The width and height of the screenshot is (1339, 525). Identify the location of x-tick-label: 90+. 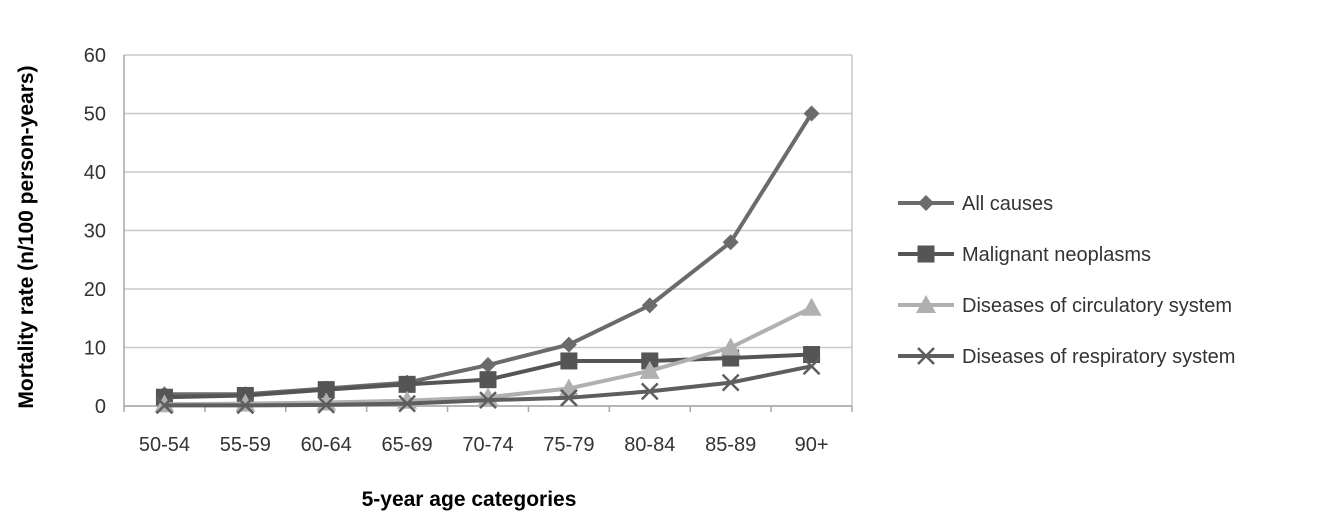
(812, 445).